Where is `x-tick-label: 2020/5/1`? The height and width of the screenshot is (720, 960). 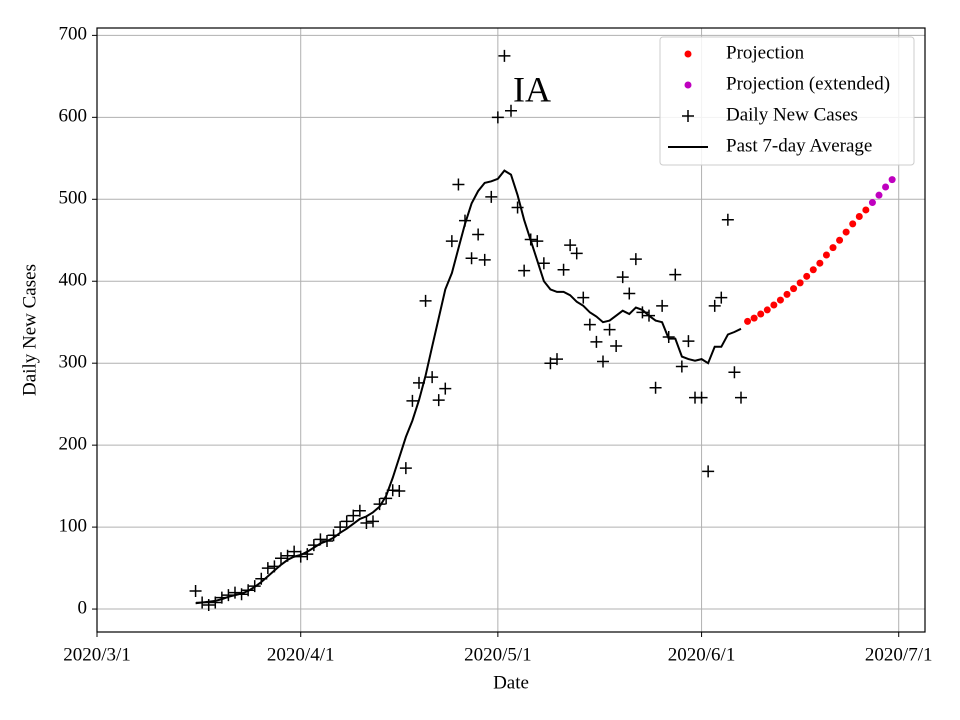
x-tick-label: 2020/5/1 is located at coordinates (498, 654).